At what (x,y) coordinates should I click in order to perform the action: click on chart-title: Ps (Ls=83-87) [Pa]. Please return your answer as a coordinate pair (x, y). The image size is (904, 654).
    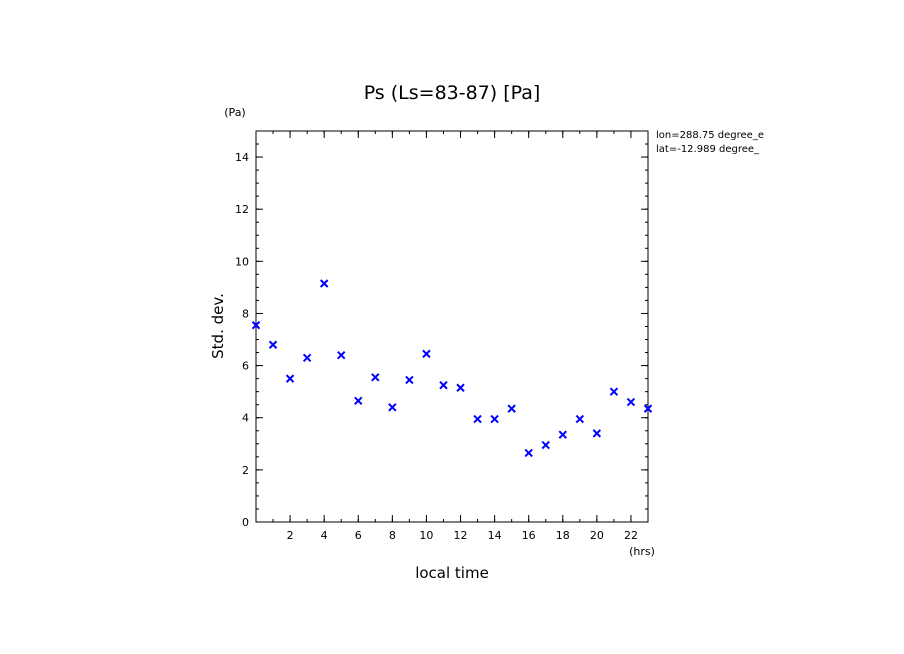
    Looking at the image, I should click on (452, 93).